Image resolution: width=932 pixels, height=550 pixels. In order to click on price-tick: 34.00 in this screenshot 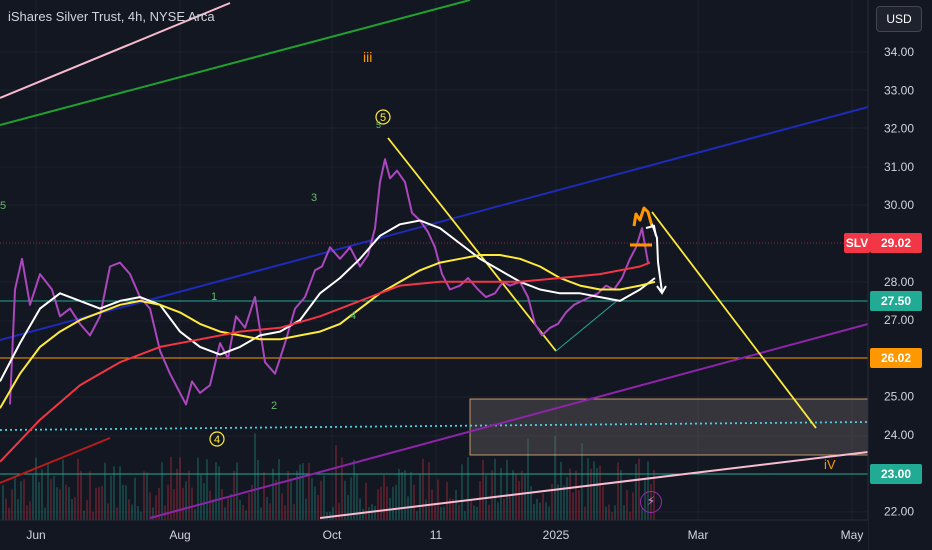, I will do `click(899, 52)`.